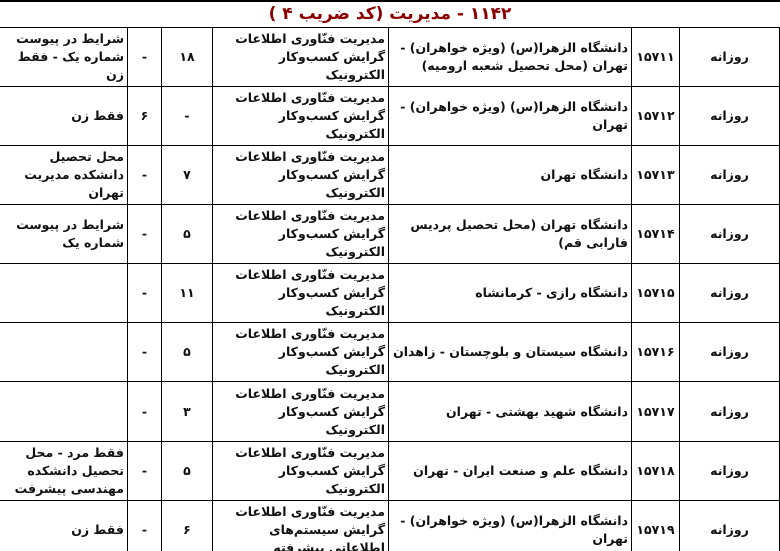 The height and width of the screenshot is (551, 780). Describe the element at coordinates (655, 116) in the screenshot. I see `cell-program-code: ۱۵۷۱۲` at that location.